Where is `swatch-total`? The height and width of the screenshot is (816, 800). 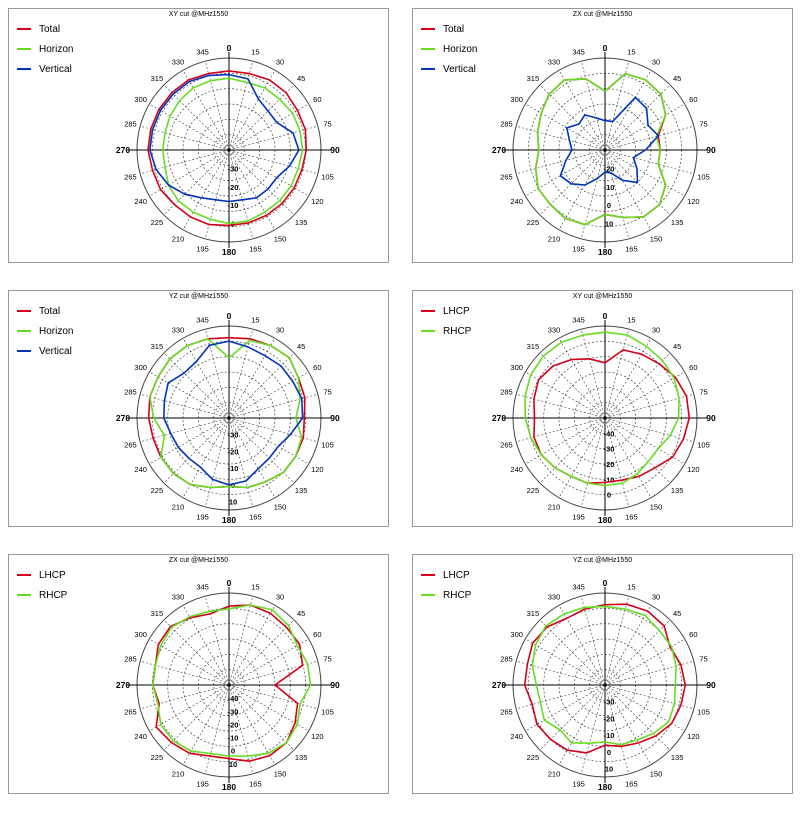
swatch-total is located at coordinates (24, 311).